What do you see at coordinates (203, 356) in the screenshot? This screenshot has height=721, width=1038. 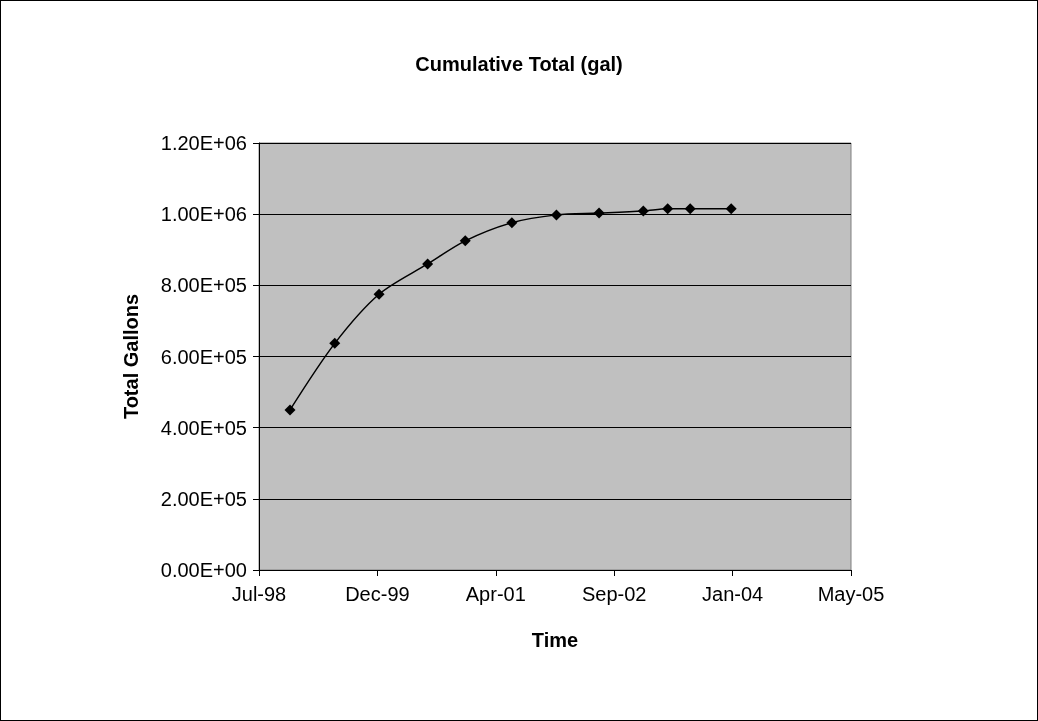 I see `y-tick-label: 6.00E+05` at bounding box center [203, 356].